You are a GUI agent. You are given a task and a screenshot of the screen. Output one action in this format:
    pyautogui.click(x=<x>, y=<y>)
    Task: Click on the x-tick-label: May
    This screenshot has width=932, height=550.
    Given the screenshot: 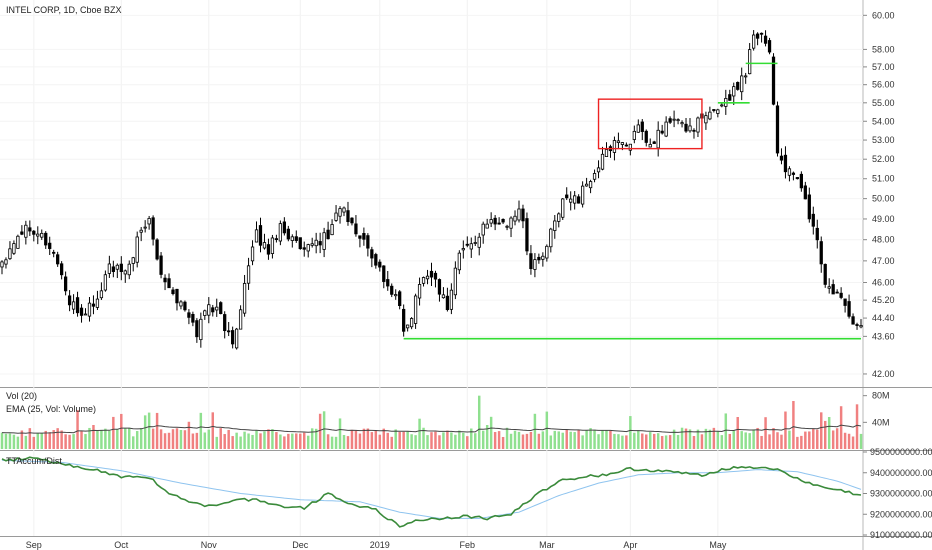 What is the action you would take?
    pyautogui.click(x=718, y=545)
    